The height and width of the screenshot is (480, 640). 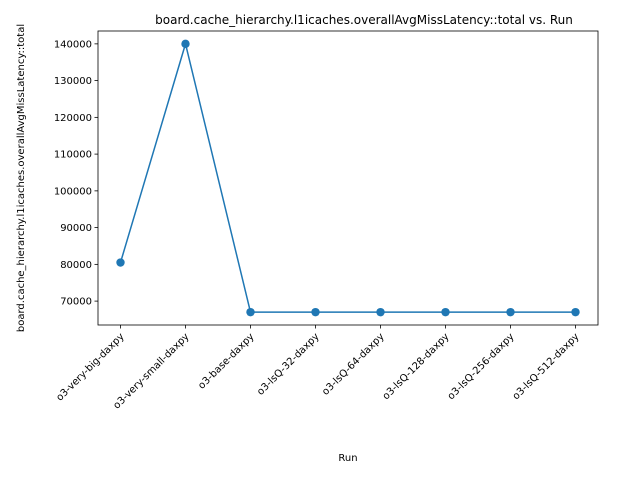 I want to click on y-tick-label: 130000, so click(x=73, y=81).